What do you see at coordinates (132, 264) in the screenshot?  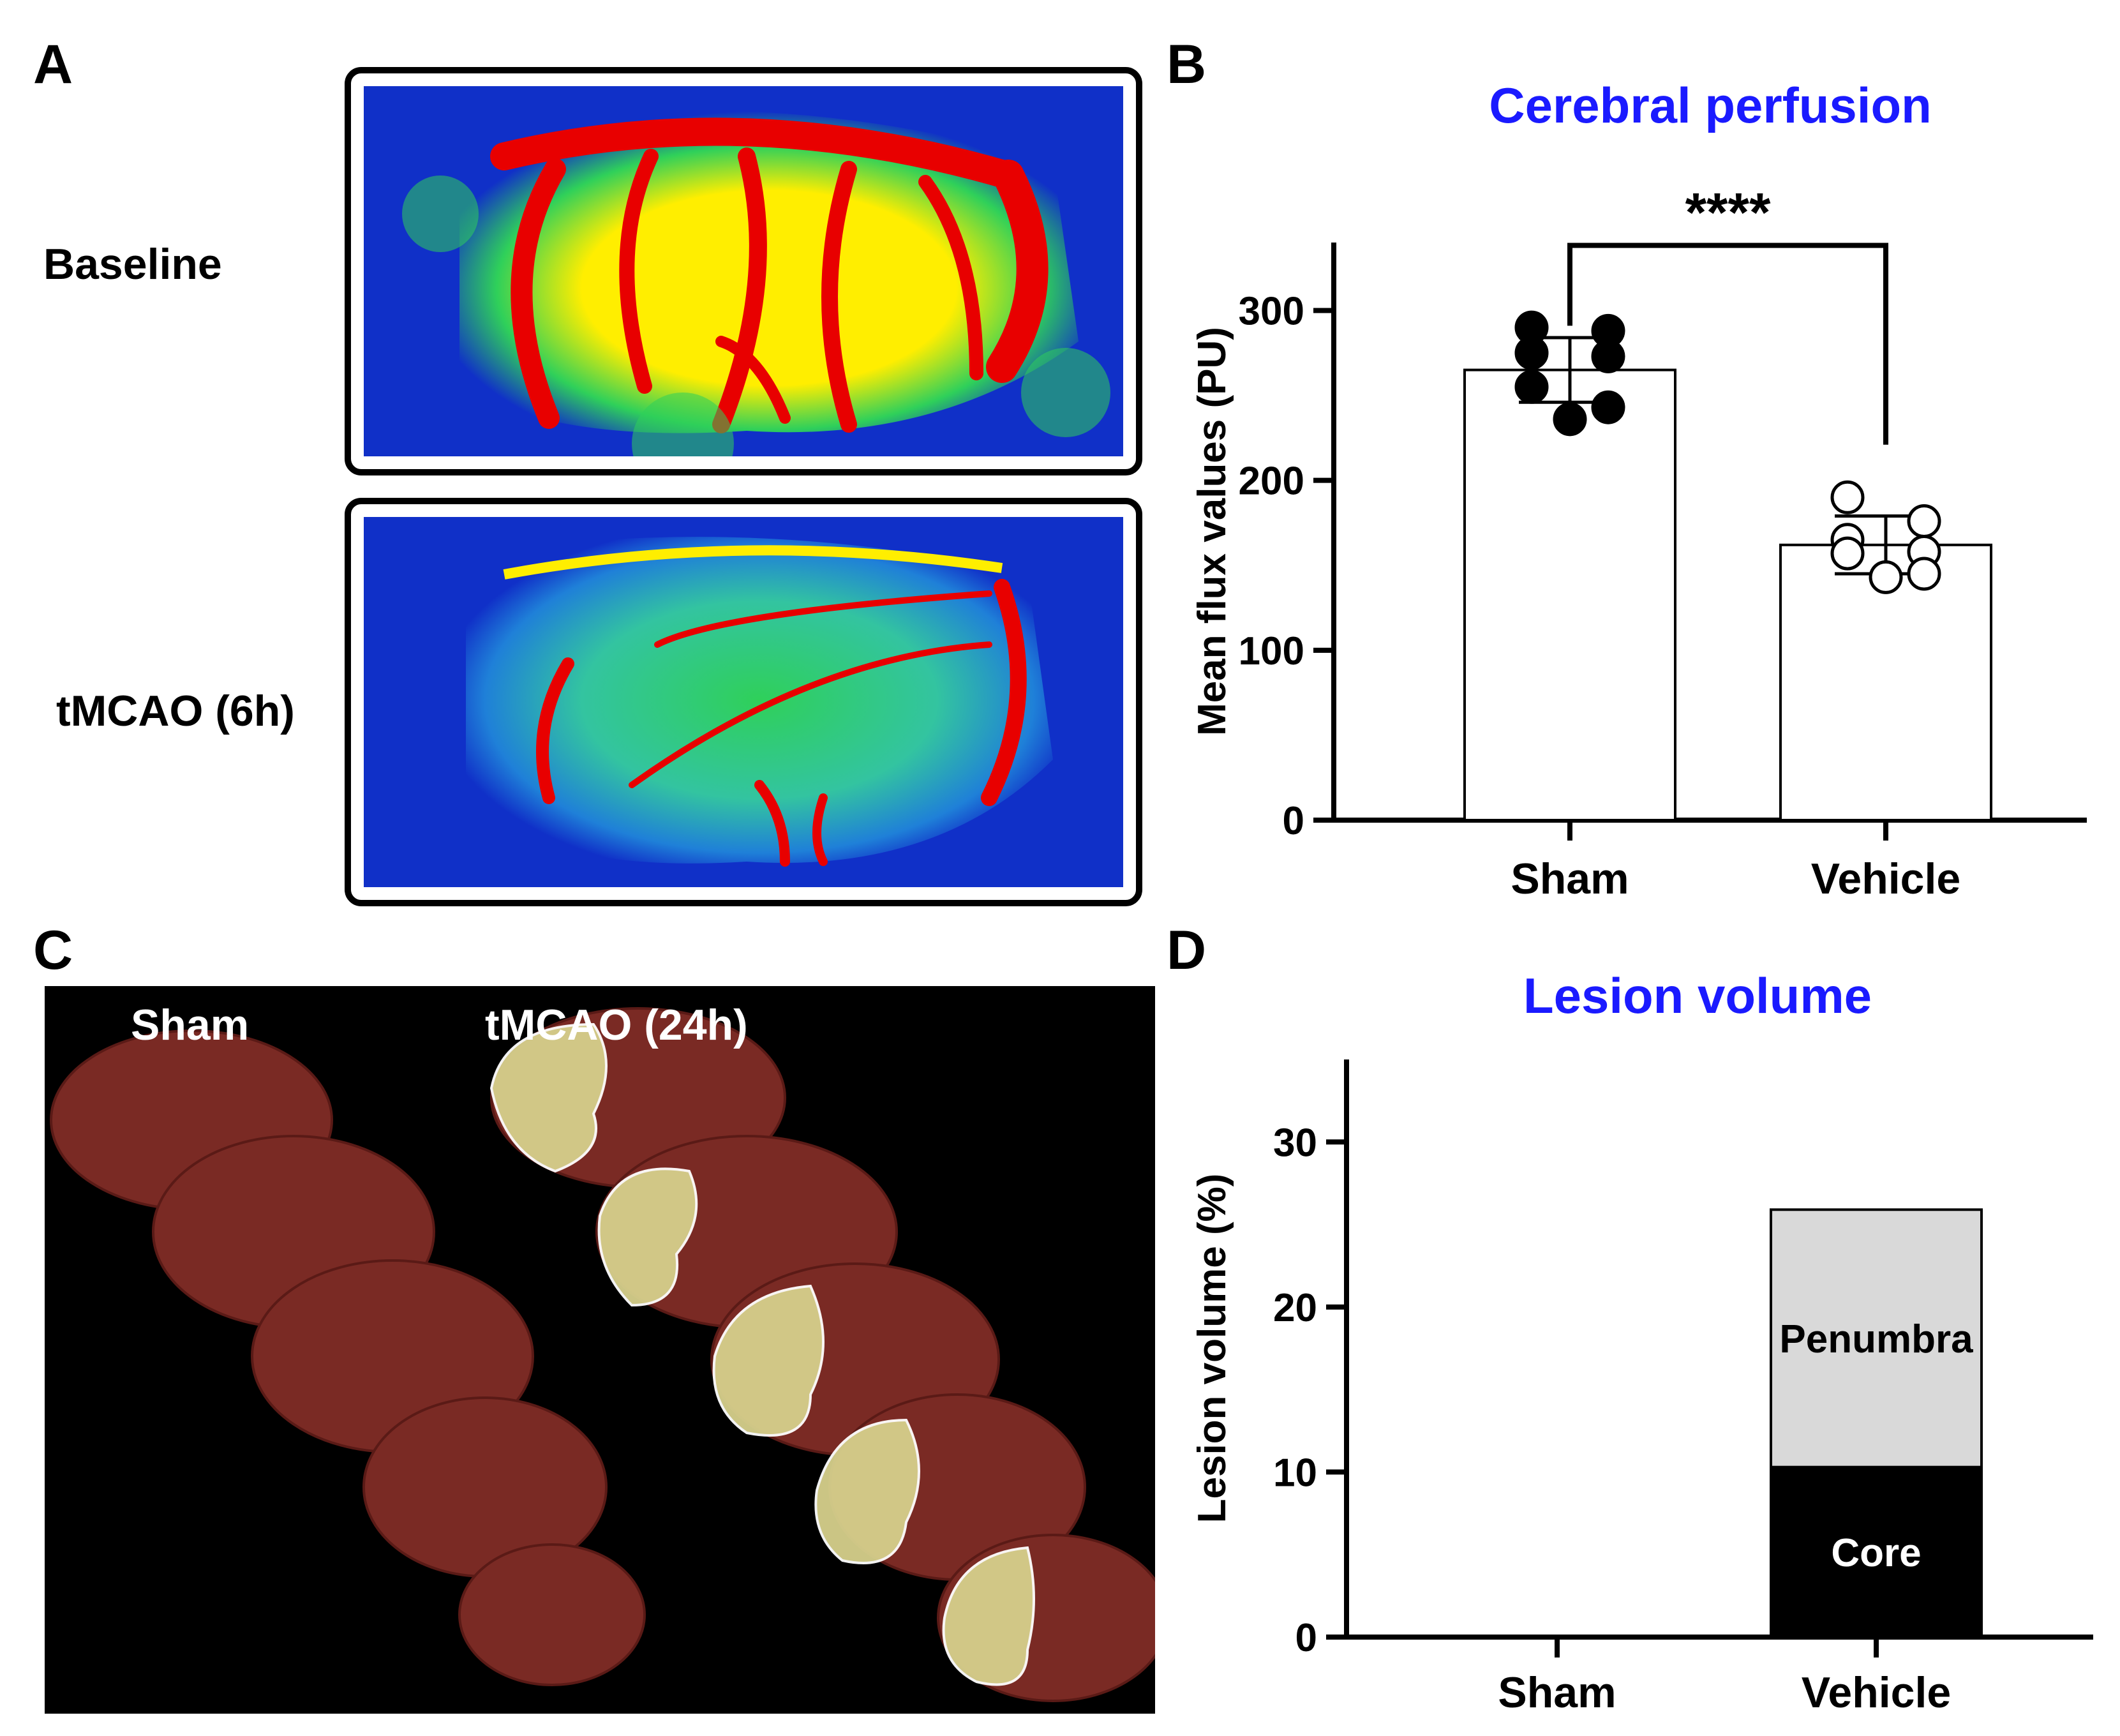 I see `row-label-baseline: Baseline` at bounding box center [132, 264].